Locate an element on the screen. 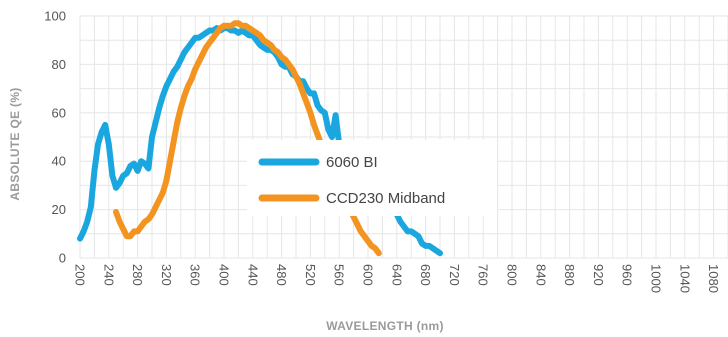 This screenshot has width=728, height=337. x-tick-label: 400 is located at coordinates (224, 275).